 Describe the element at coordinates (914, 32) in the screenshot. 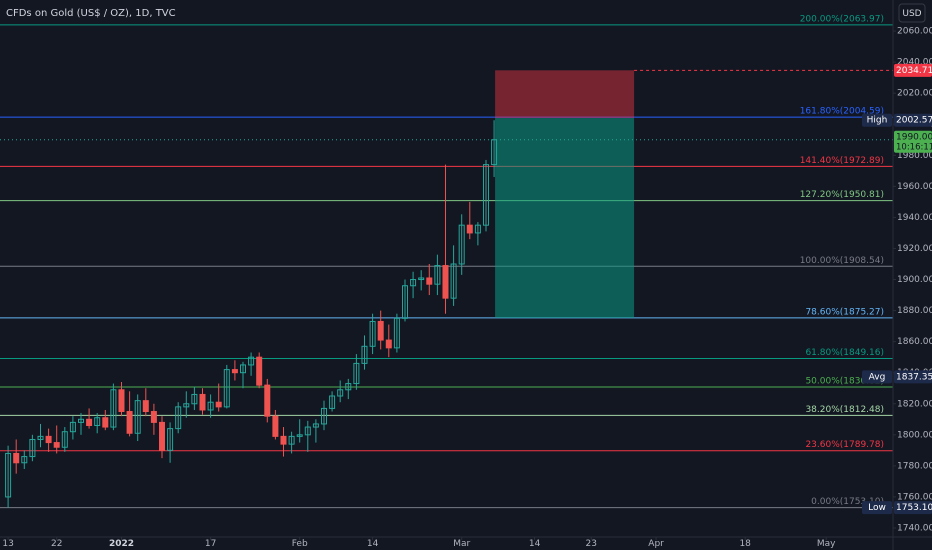

I see `y-tick-label: 2060.00` at that location.